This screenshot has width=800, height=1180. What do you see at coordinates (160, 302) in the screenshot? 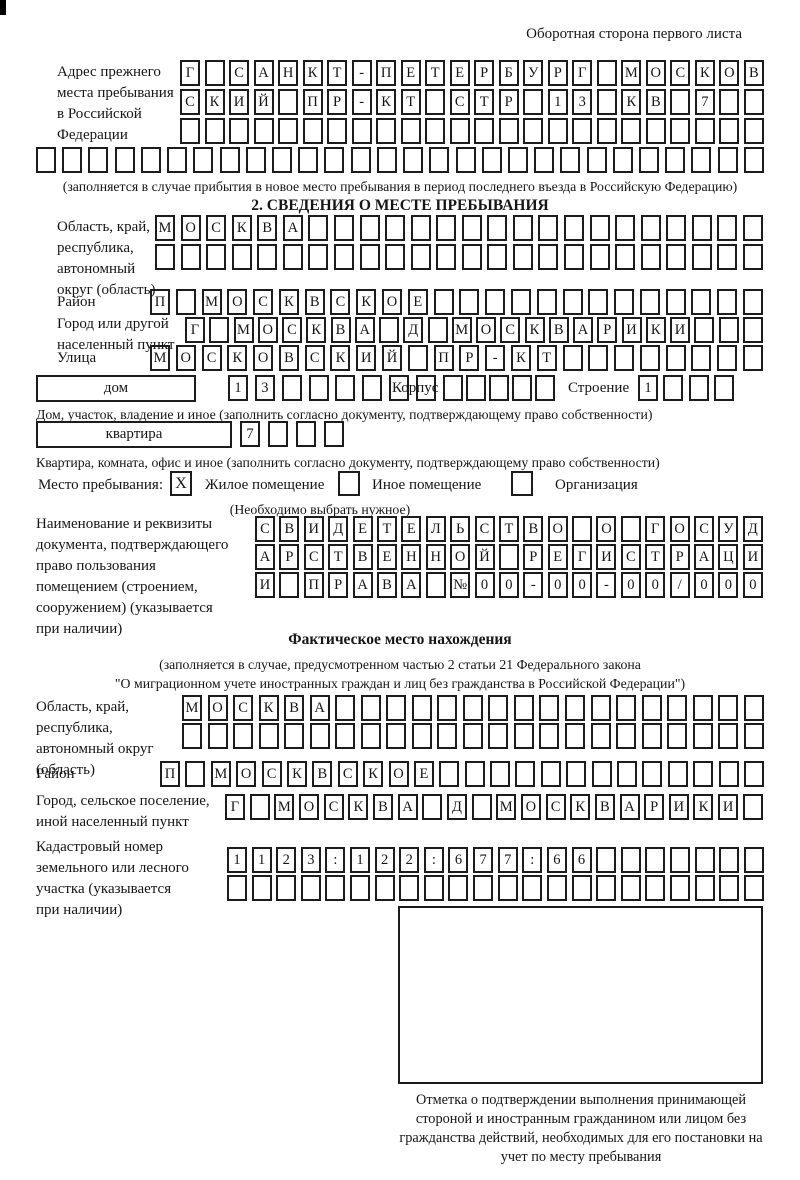
I see `char-cell: П` at bounding box center [160, 302].